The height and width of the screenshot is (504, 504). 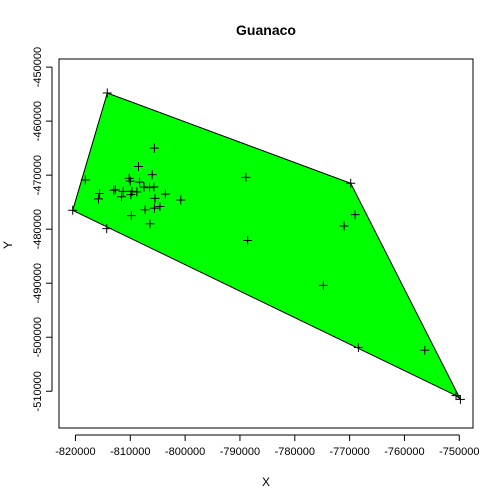 What do you see at coordinates (185, 452) in the screenshot?
I see `x-tick-label: -800000` at bounding box center [185, 452].